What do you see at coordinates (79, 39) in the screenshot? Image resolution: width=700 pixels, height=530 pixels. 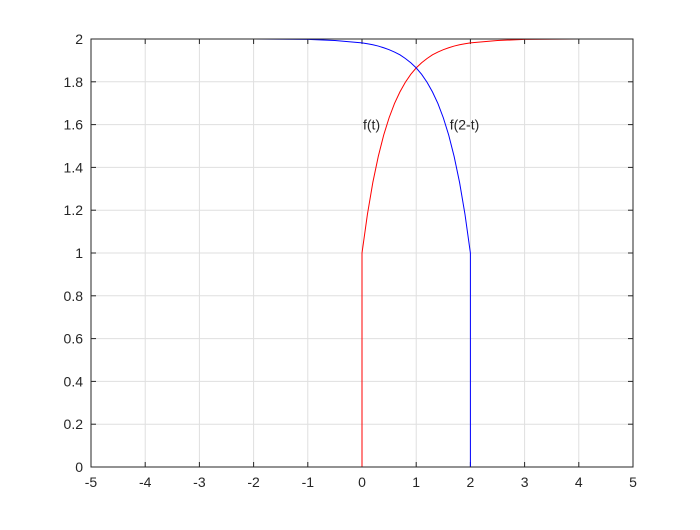 I see `y-tick-label: 2` at bounding box center [79, 39].